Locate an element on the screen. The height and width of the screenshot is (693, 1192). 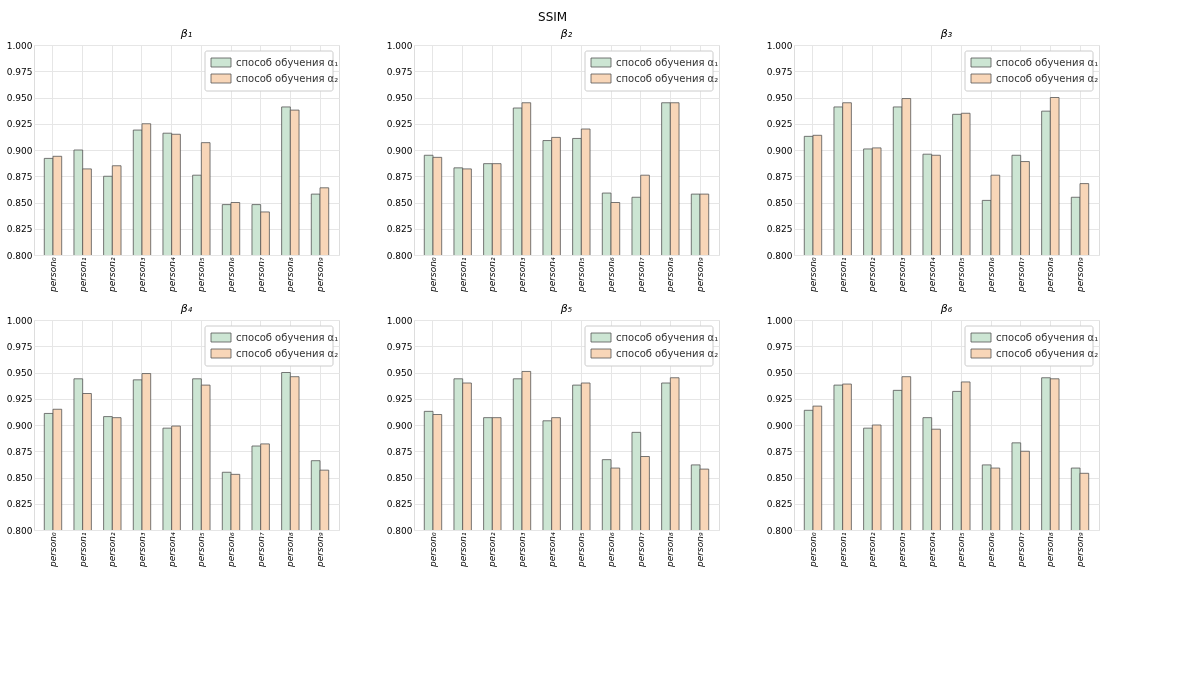
chart-title: β₅ is located at coordinates (566, 308).